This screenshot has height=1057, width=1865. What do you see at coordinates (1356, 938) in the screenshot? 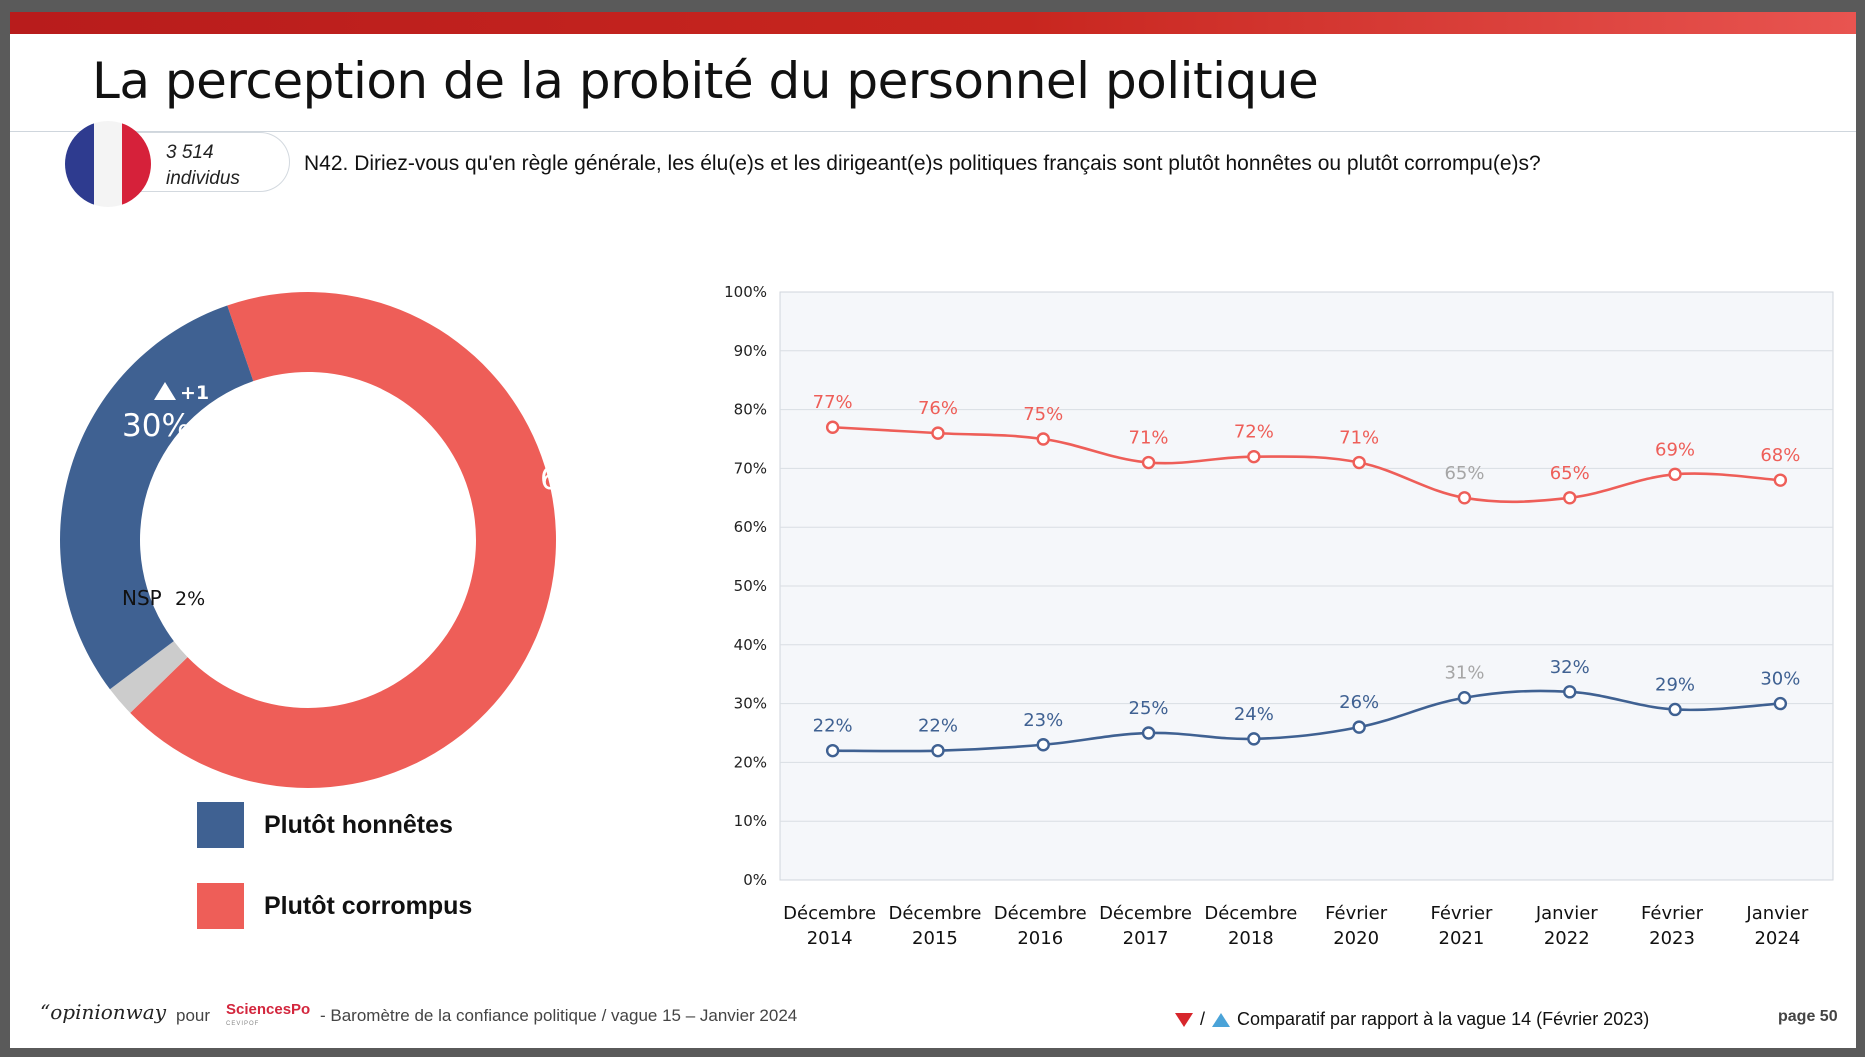
I see `x-tick-label-year: 2020` at bounding box center [1356, 938].